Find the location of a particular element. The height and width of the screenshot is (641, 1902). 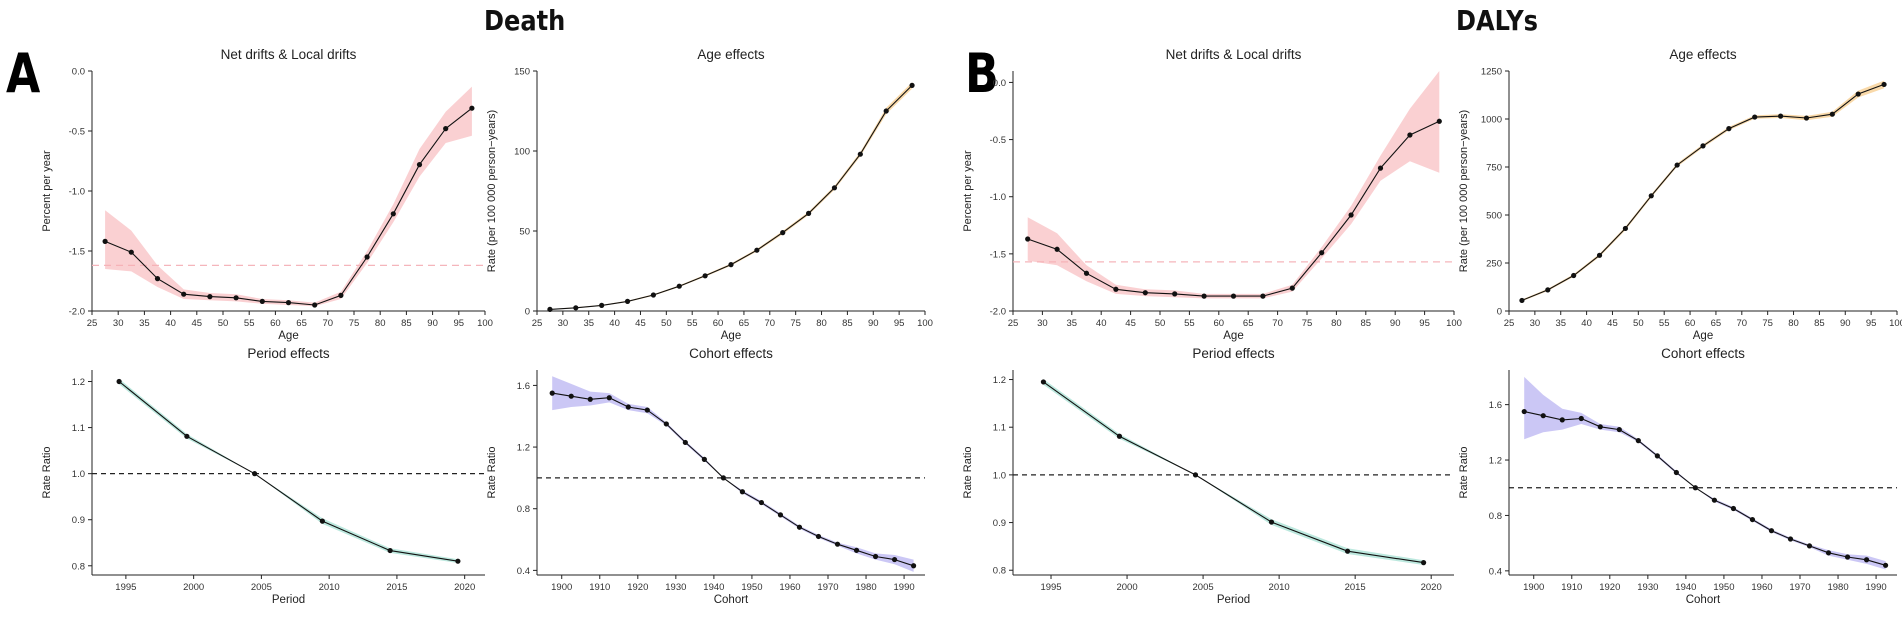

chart-title: Cohort effects is located at coordinates (731, 353).